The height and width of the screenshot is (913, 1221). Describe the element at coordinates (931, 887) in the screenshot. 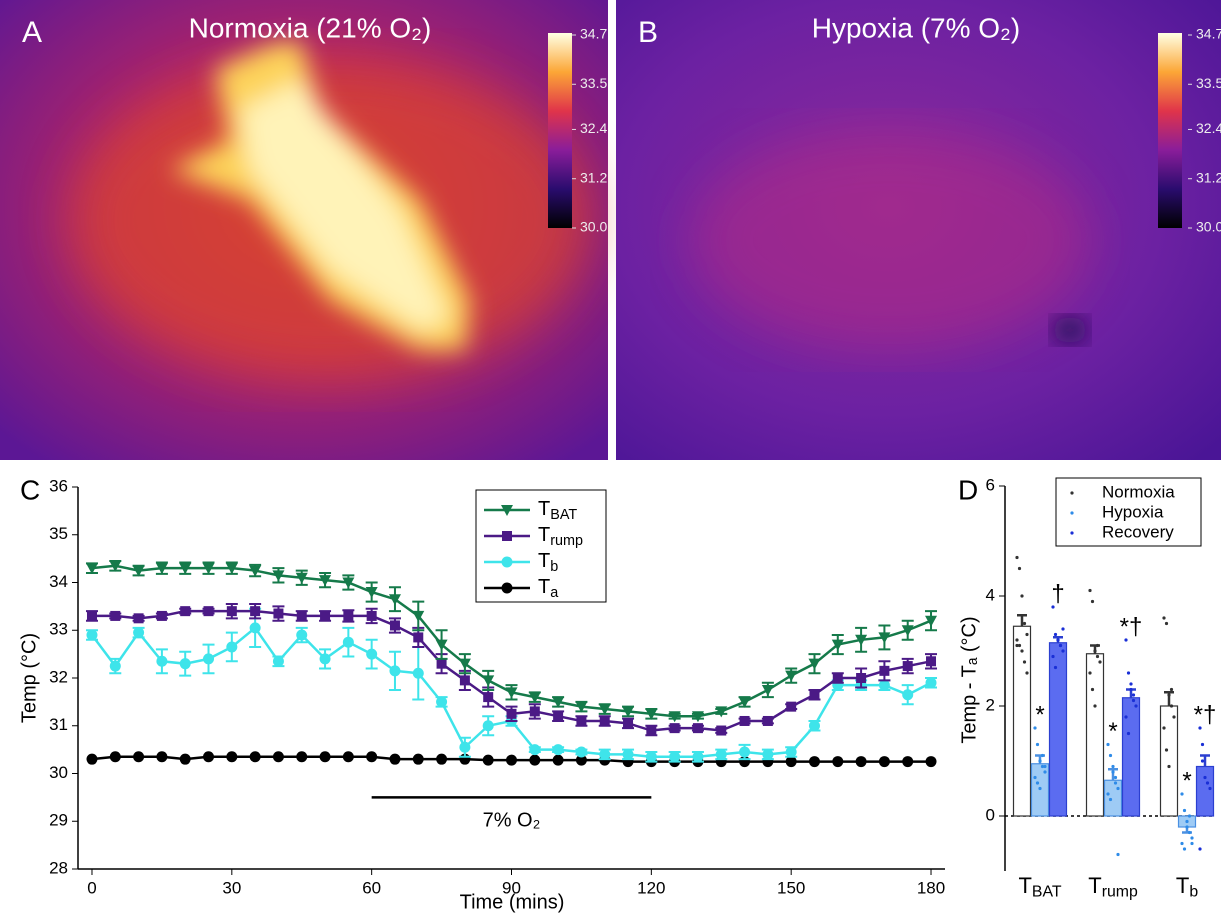

I see `x-tick-label: 180` at that location.